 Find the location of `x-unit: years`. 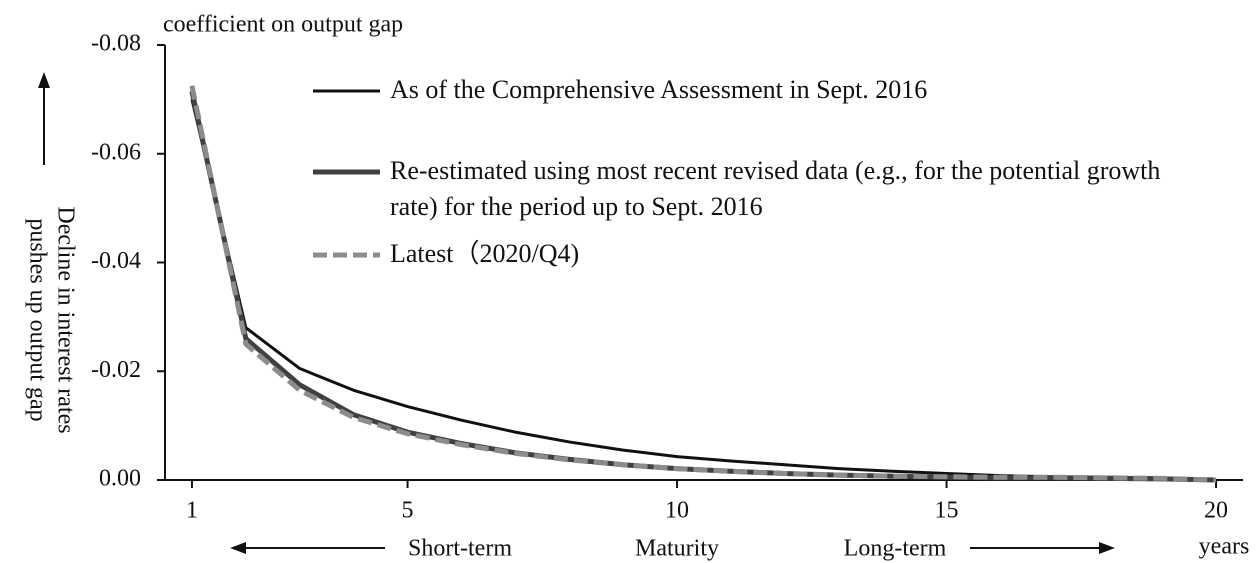

x-unit: years is located at coordinates (1224, 547).